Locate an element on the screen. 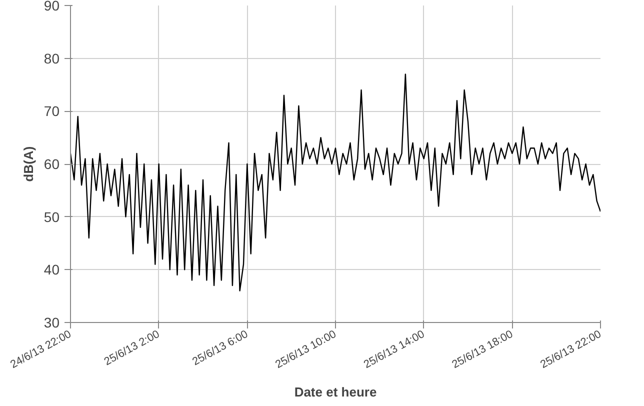 The image size is (644, 406). y-tick-label: 90 is located at coordinates (52, 7).